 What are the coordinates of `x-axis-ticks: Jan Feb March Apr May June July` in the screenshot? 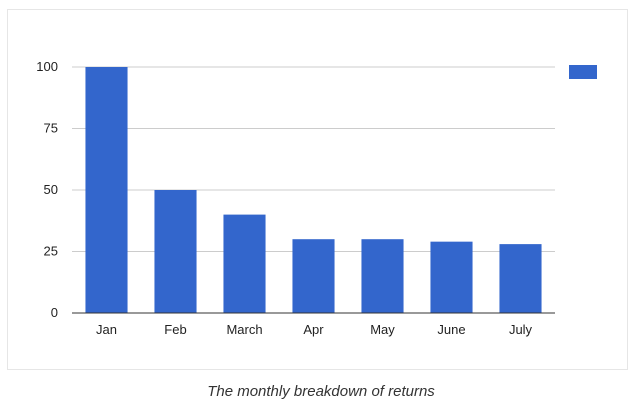 It's located at (314, 329).